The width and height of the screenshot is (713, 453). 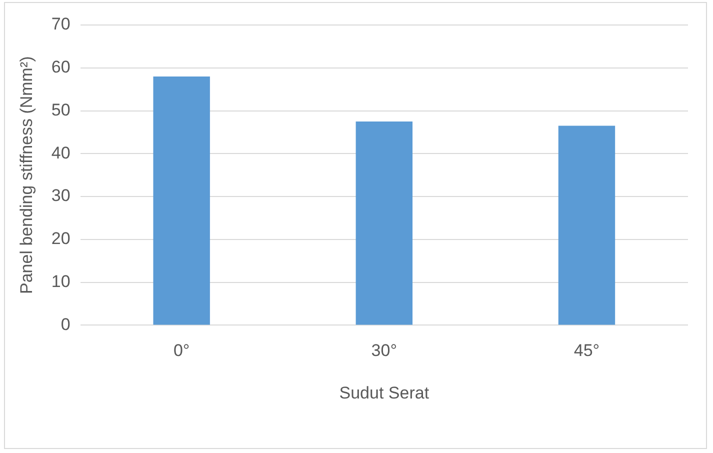 What do you see at coordinates (60, 110) in the screenshot?
I see `y-tick-label: 50` at bounding box center [60, 110].